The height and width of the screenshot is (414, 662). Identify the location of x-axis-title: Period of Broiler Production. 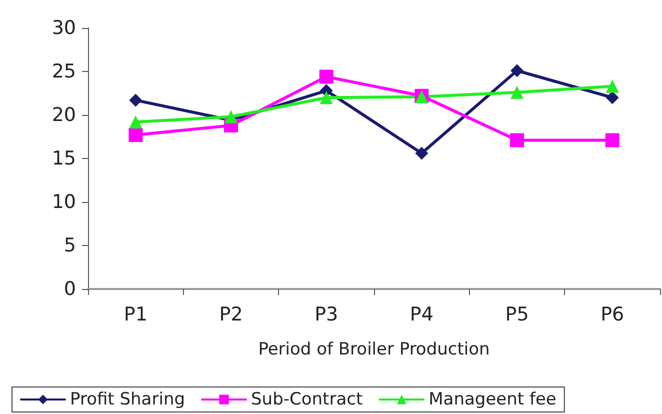
(374, 350).